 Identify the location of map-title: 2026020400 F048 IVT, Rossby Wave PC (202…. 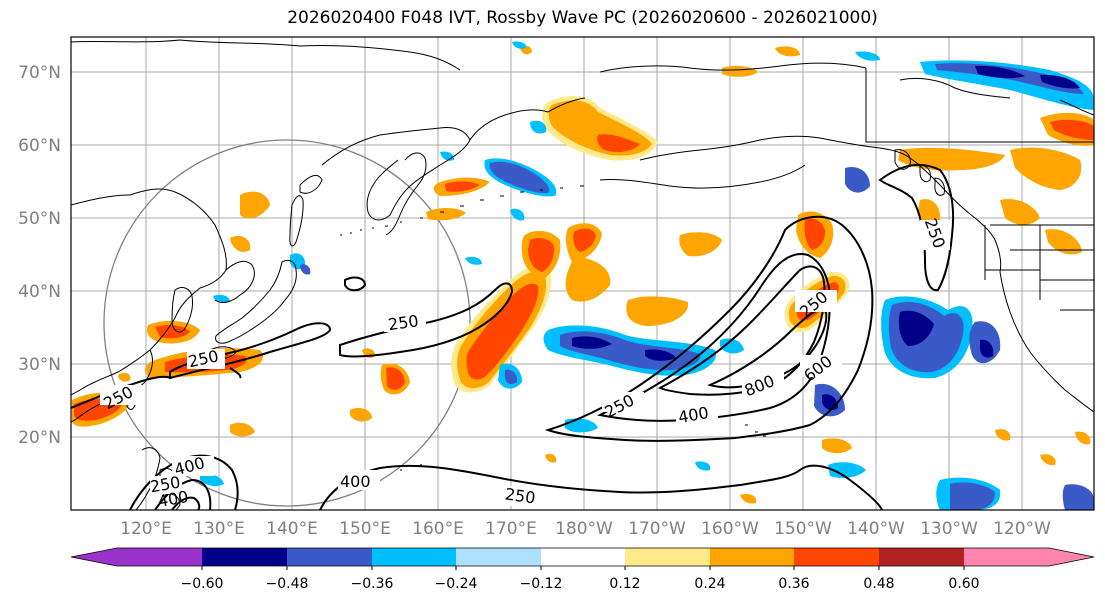
(582, 18).